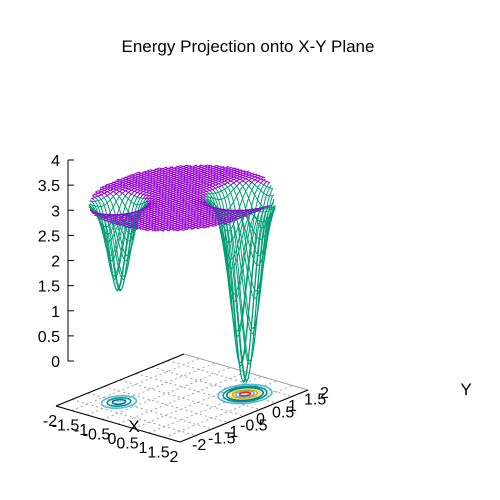  I want to click on y-tick-label: -0.5, so click(254, 426).